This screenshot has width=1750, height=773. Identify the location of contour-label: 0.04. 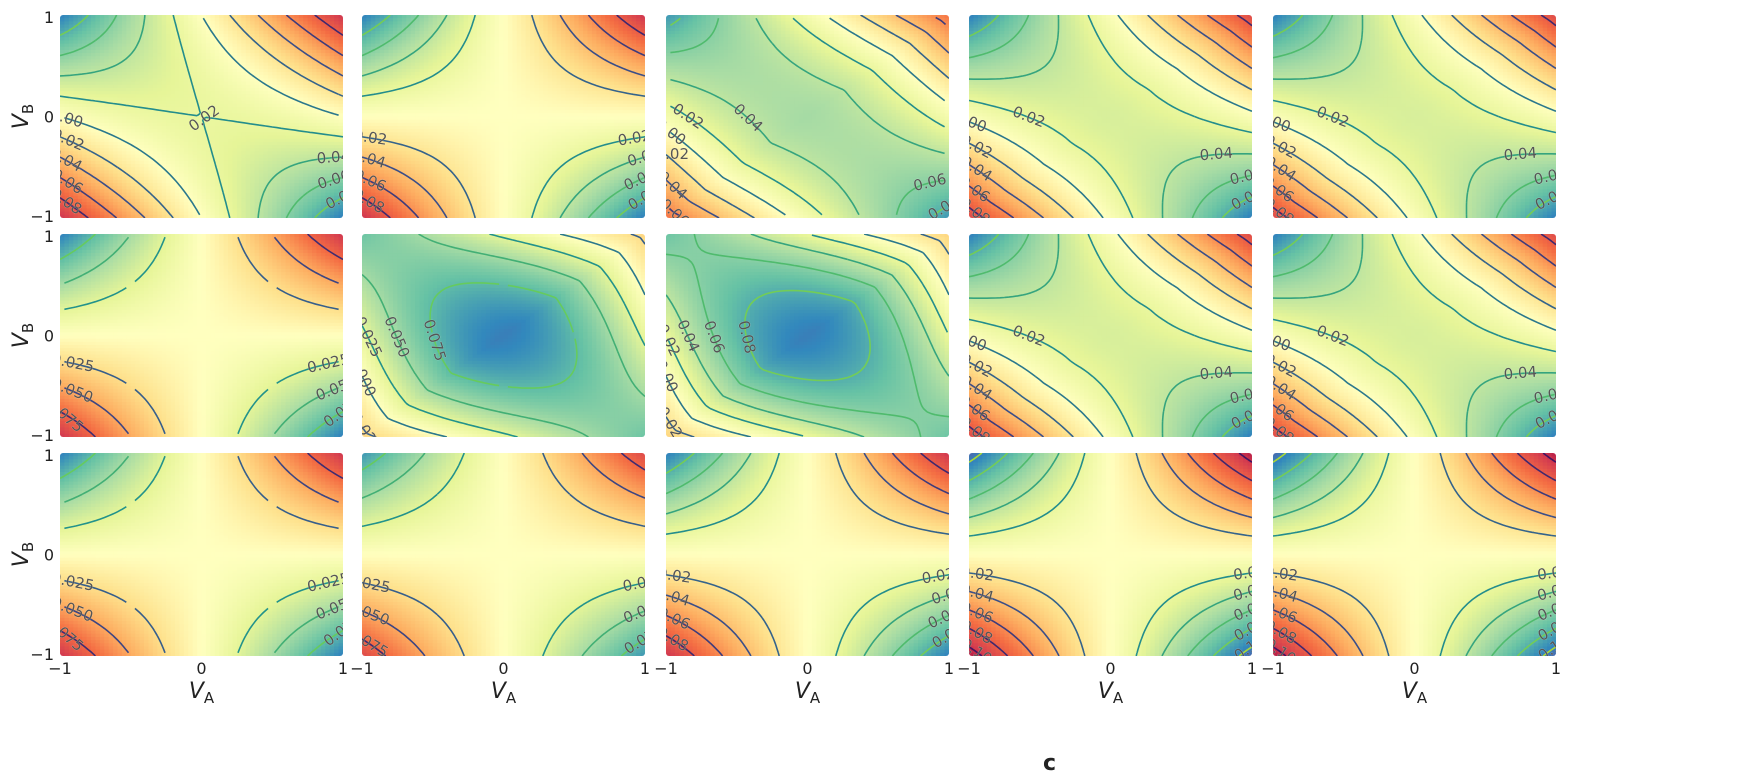
(333, 157).